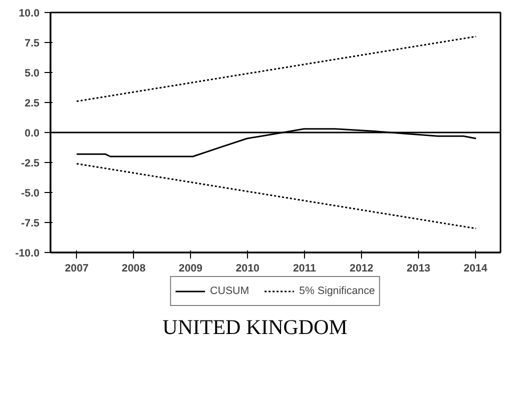 The width and height of the screenshot is (531, 403). Describe the element at coordinates (32, 134) in the screenshot. I see `y-tick-label: 0.0` at that location.